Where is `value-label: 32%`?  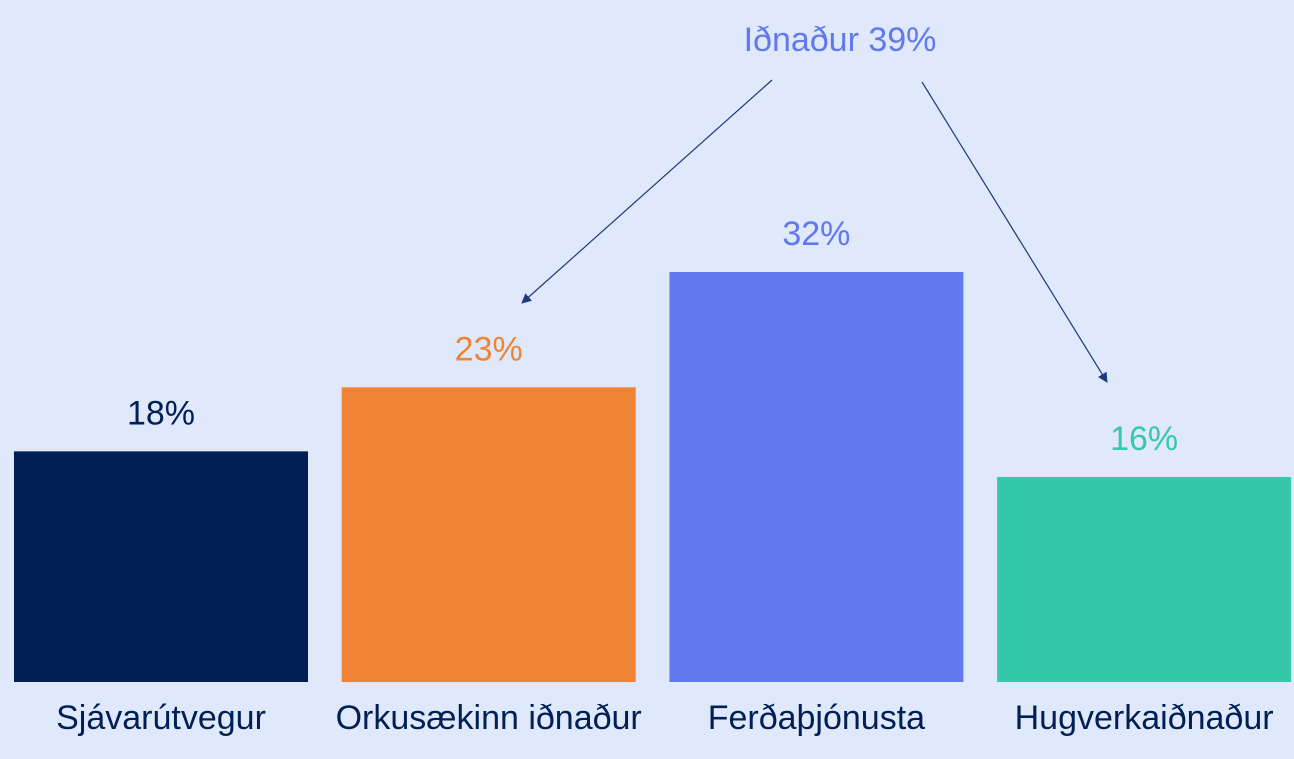
value-label: 32% is located at coordinates (816, 234).